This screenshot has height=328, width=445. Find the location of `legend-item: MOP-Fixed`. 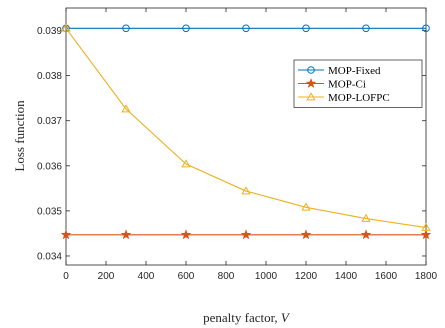

legend-item: MOP-Fixed is located at coordinates (339, 71).